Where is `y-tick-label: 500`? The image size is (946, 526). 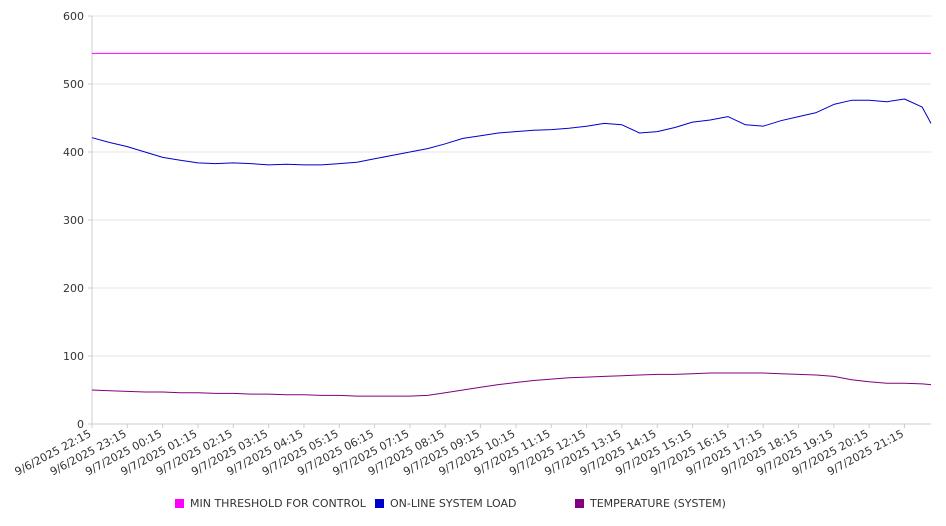 y-tick-label: 500 is located at coordinates (73, 84).